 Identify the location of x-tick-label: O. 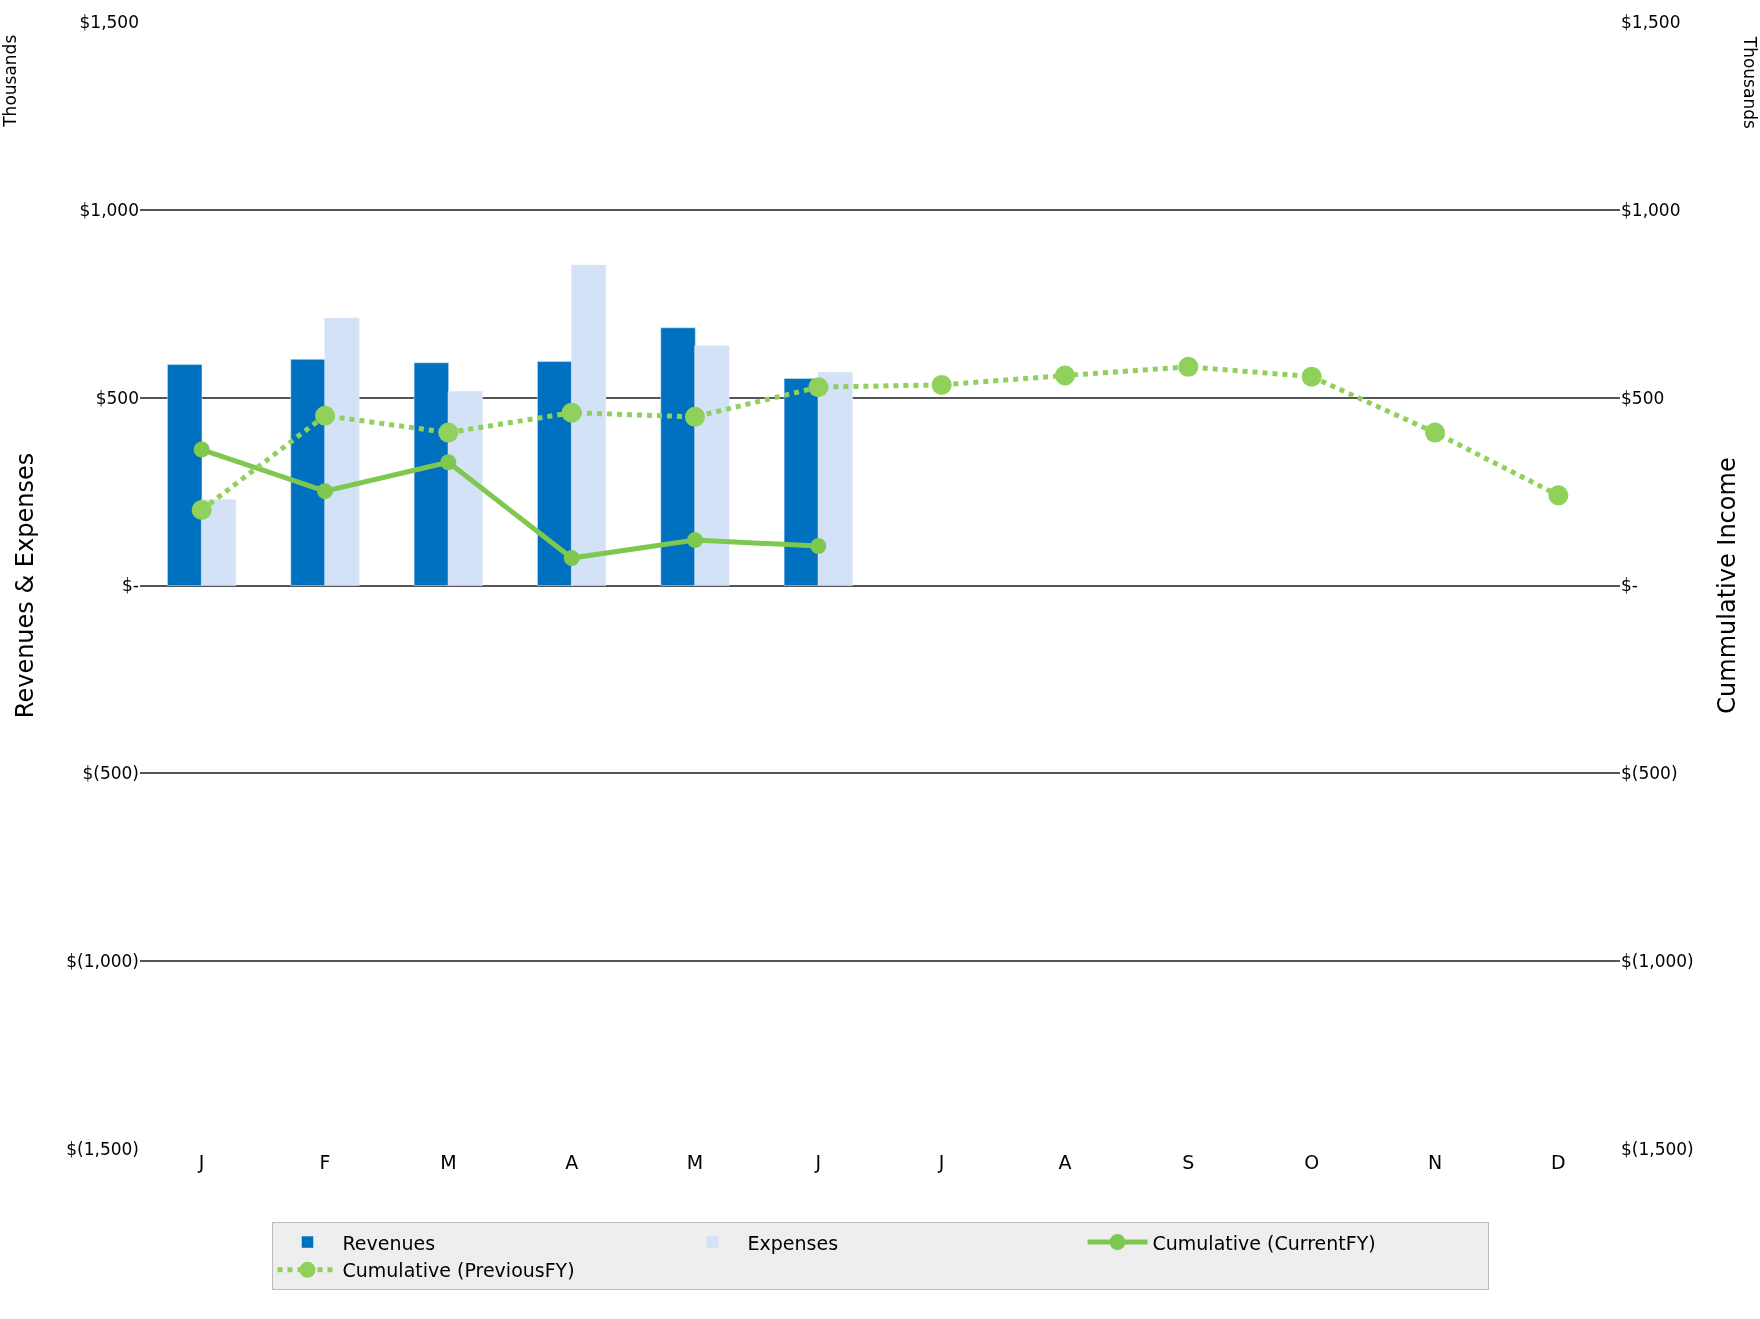
(1312, 1162).